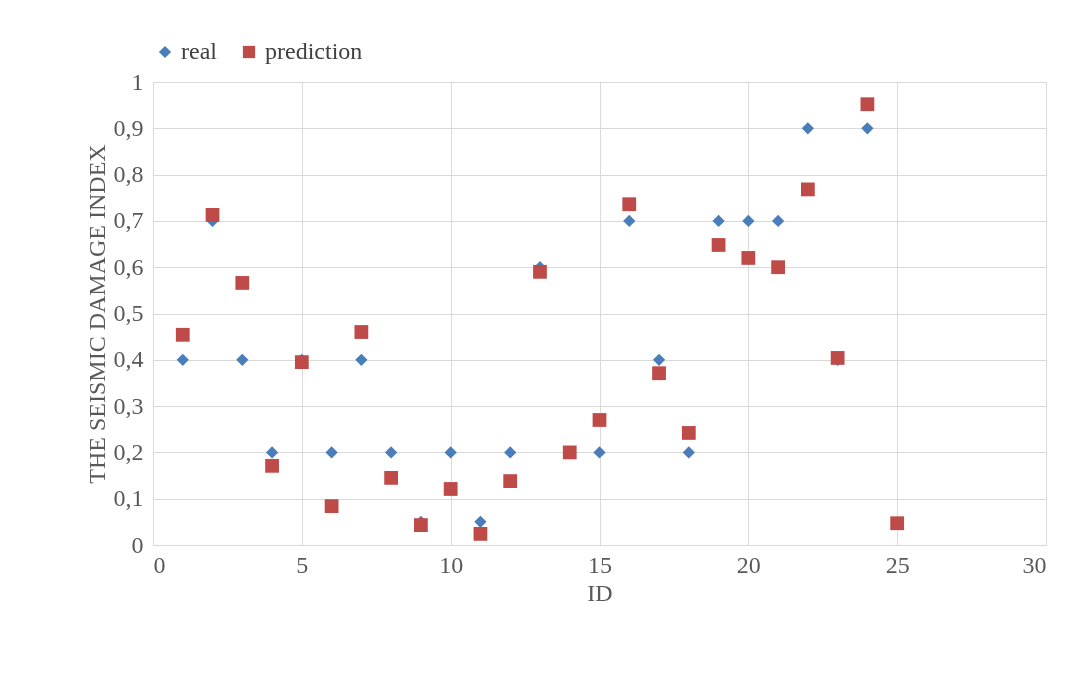 This screenshot has height=698, width=1081. What do you see at coordinates (600, 592) in the screenshot?
I see `x-axis-title: ID` at bounding box center [600, 592].